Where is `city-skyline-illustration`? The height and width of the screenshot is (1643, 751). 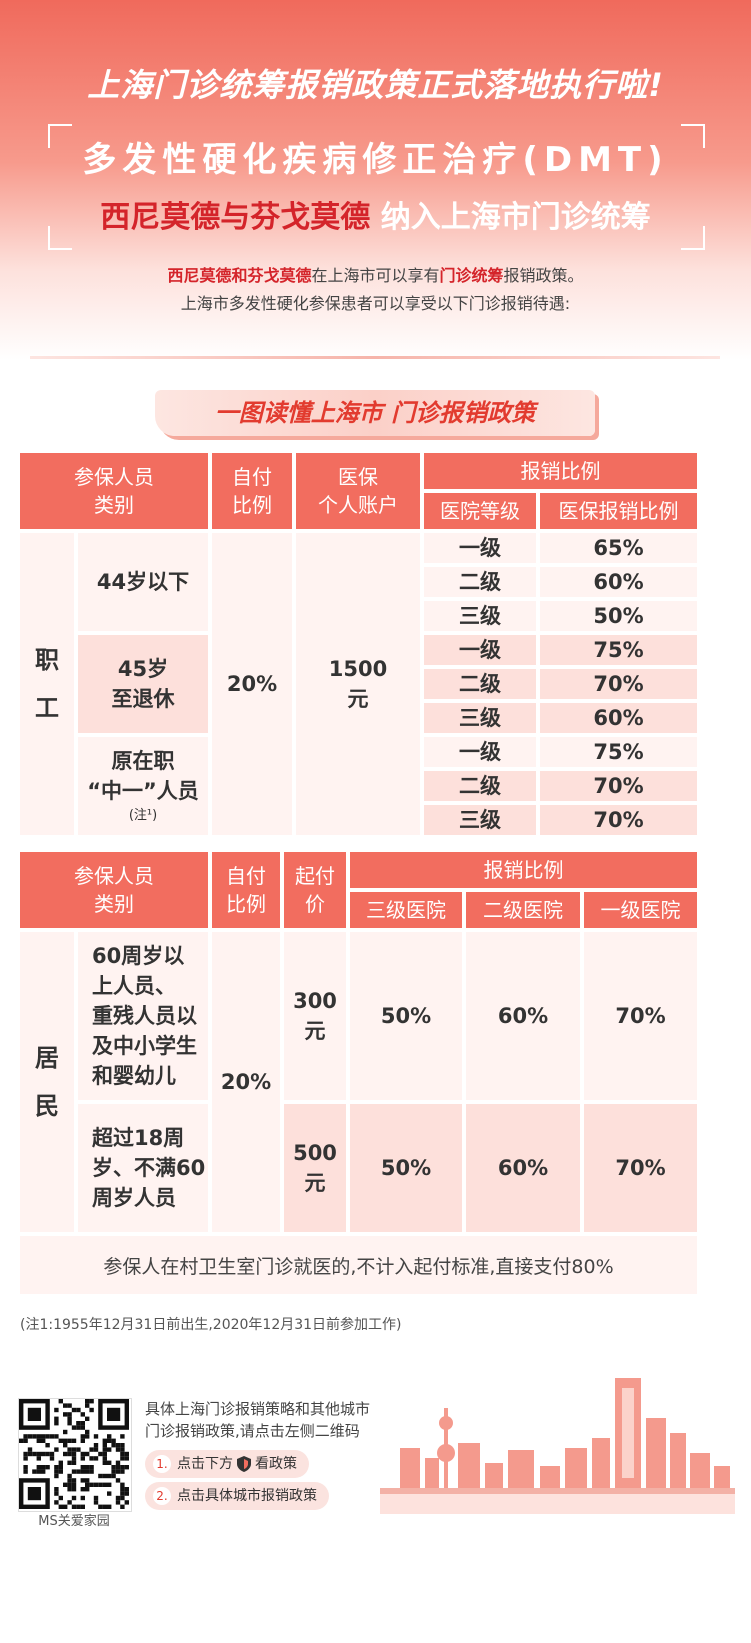 city-skyline-illustration is located at coordinates (557, 1446).